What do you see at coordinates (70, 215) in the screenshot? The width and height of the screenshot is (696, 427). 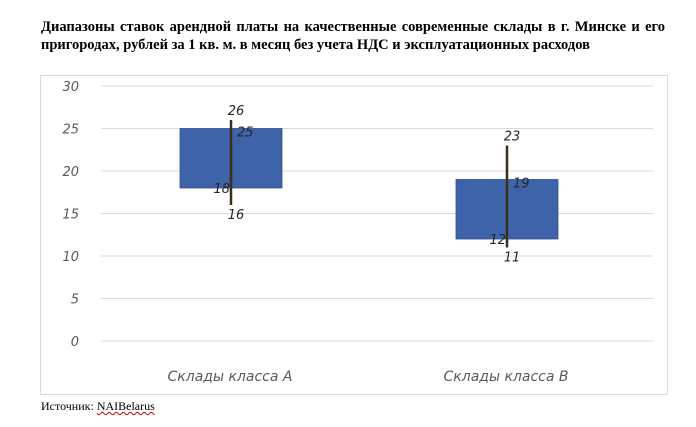 I see `y-tick-label-15: 15` at bounding box center [70, 215].